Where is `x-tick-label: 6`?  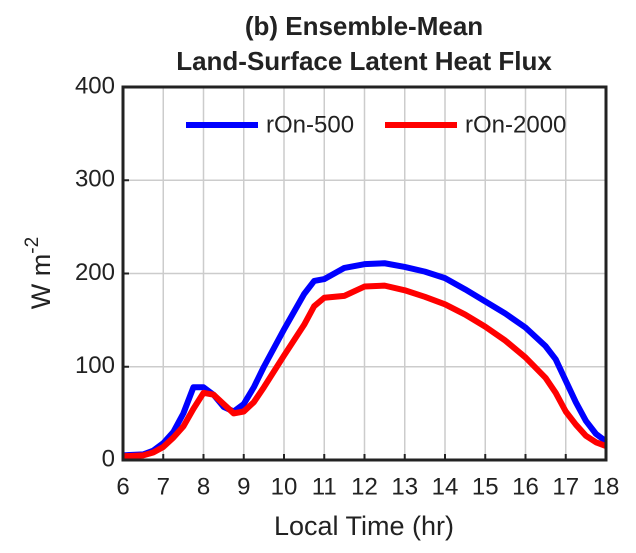 x-tick-label: 6 is located at coordinates (122, 486).